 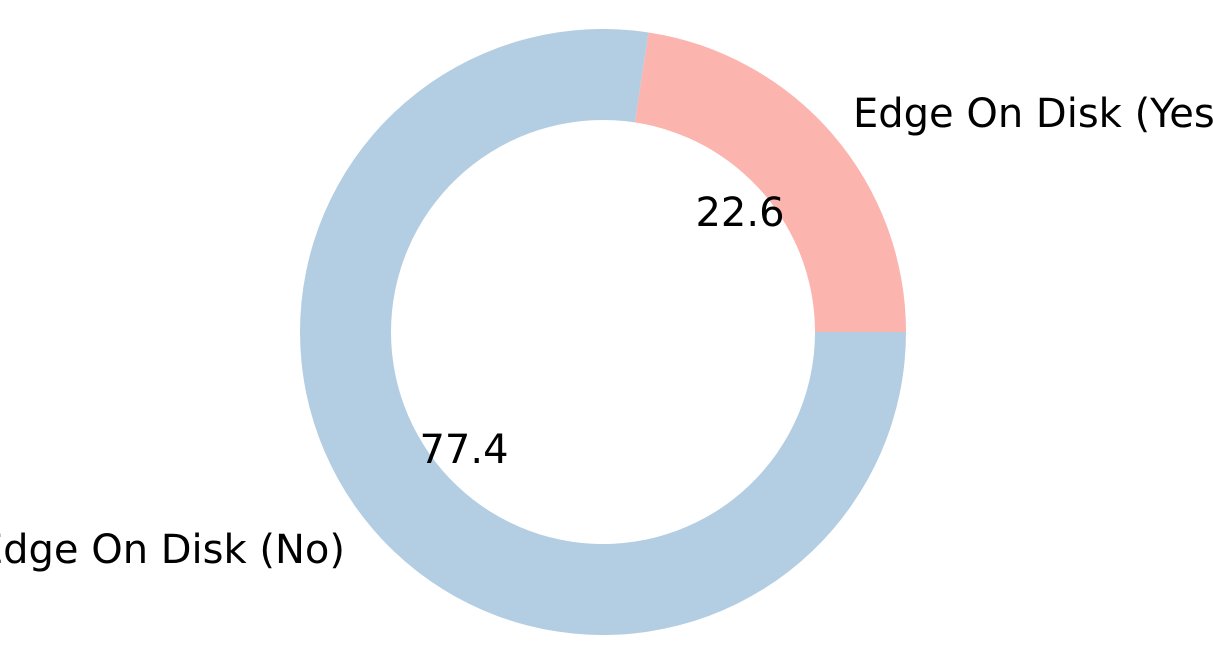 What do you see at coordinates (739, 213) in the screenshot?
I see `value-label-yes: 22.6` at bounding box center [739, 213].